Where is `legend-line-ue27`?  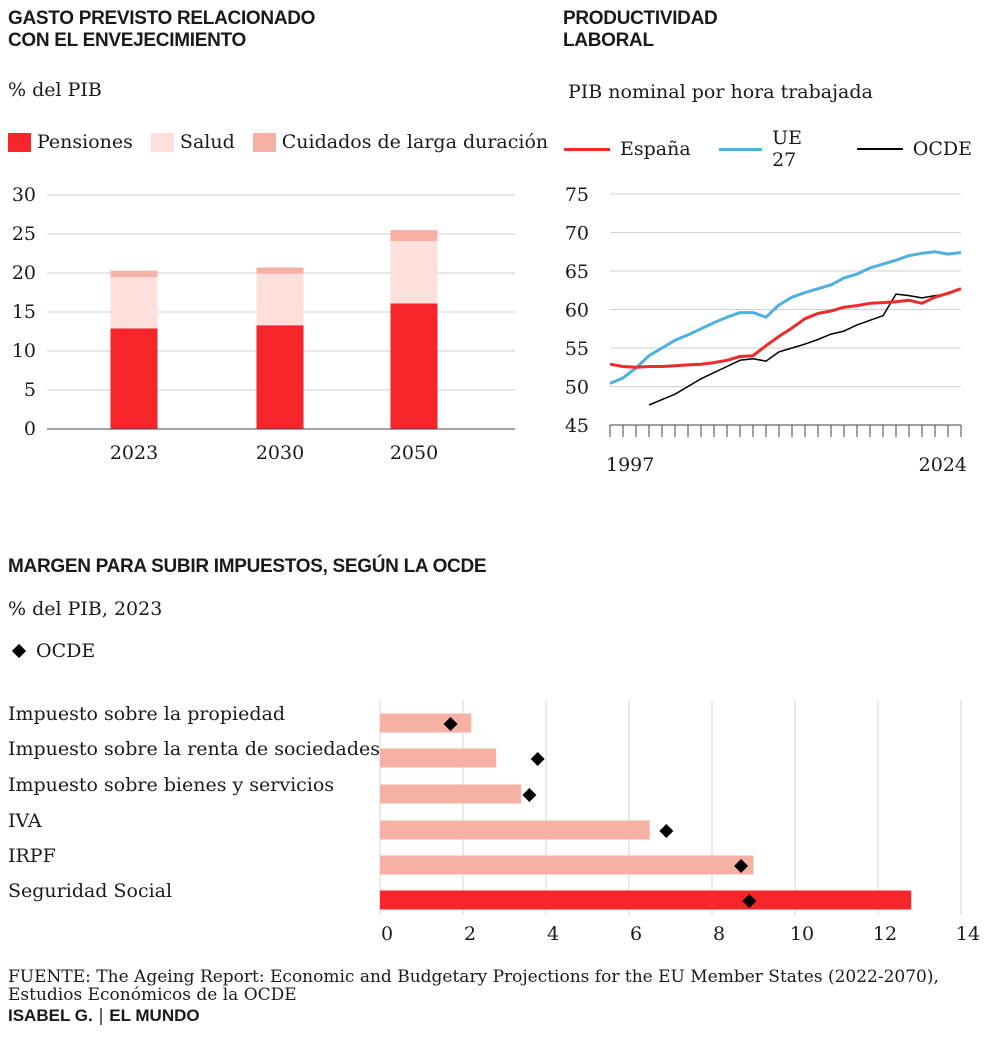 legend-line-ue27 is located at coordinates (740, 149).